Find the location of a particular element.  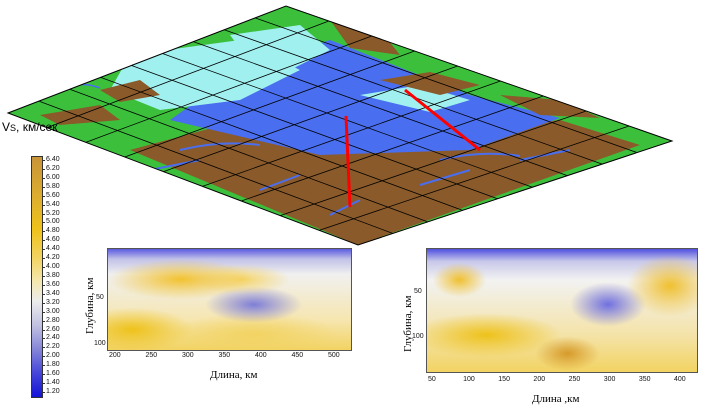

right-ytick-50: 50 is located at coordinates (418, 291).